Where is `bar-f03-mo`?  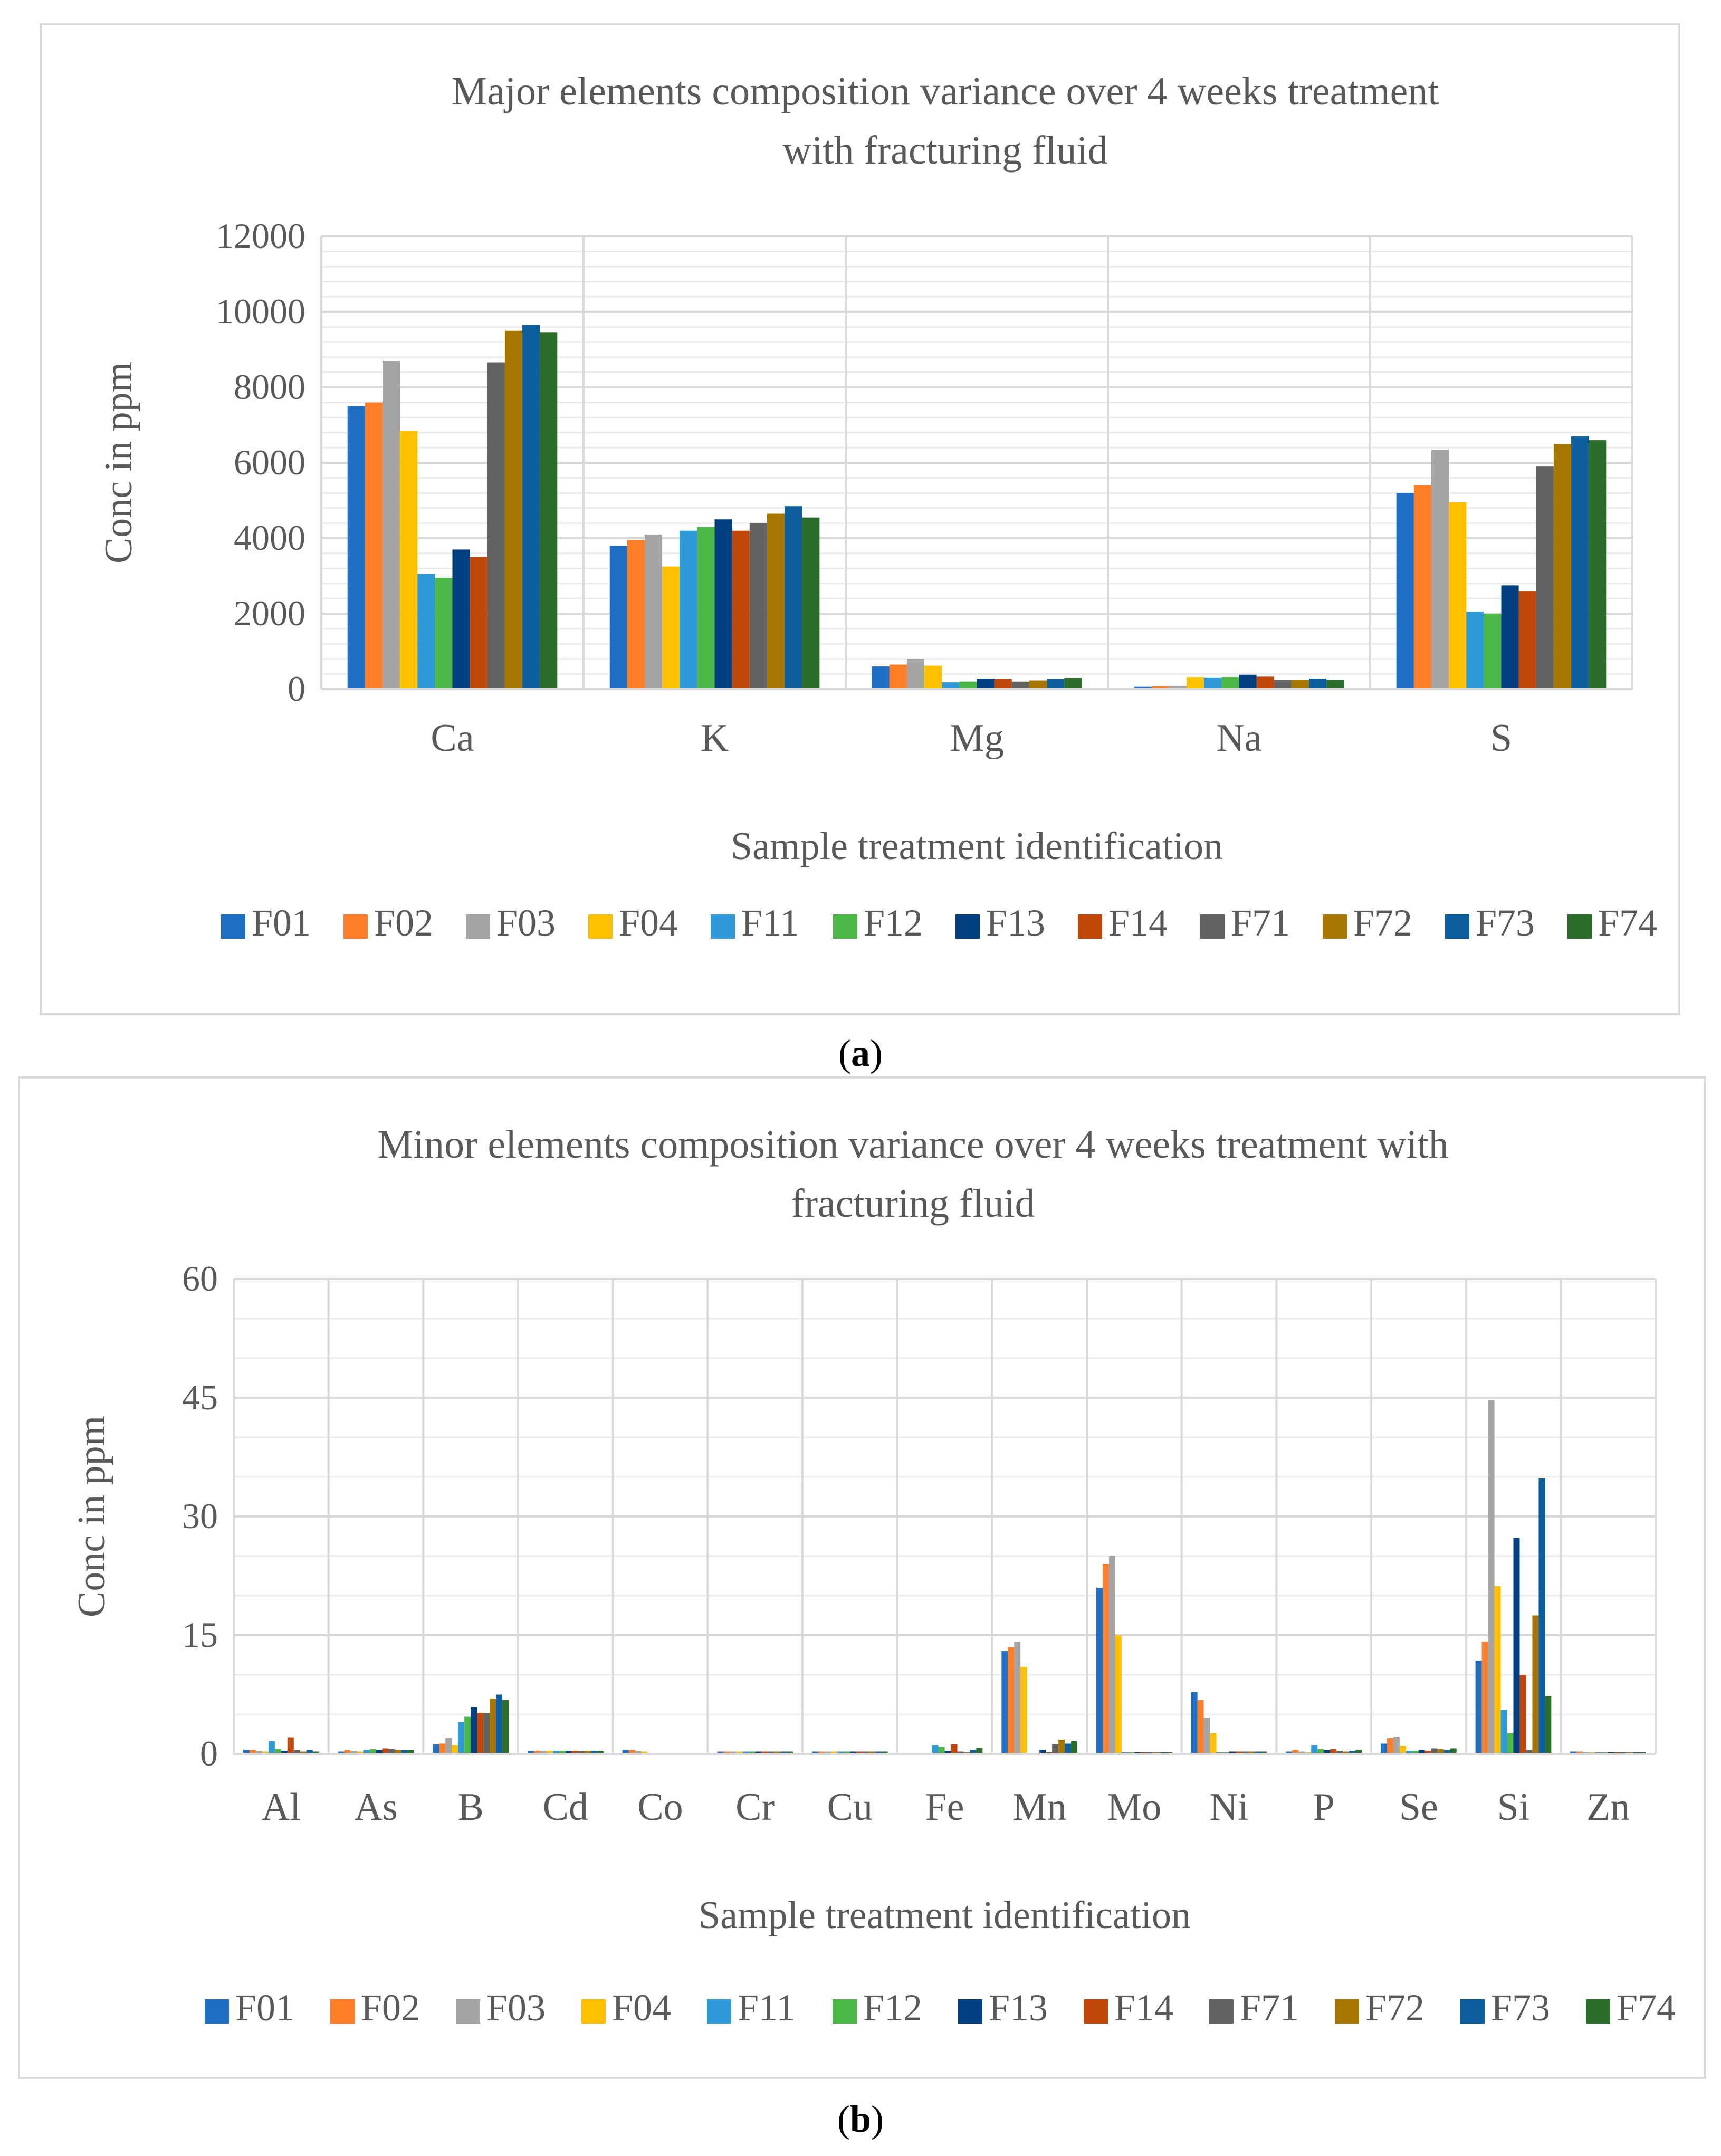
bar-f03-mo is located at coordinates (1111, 1655).